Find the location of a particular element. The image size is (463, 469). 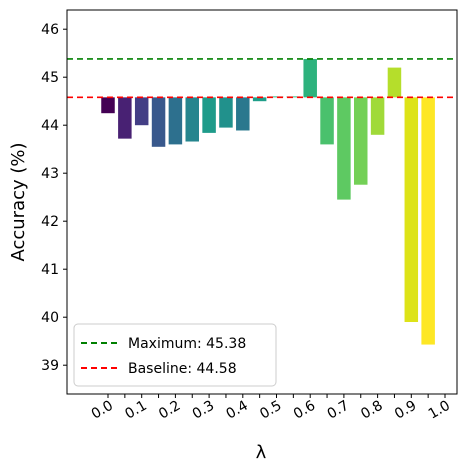

x-tick-label: 0.8 is located at coordinates (371, 410).